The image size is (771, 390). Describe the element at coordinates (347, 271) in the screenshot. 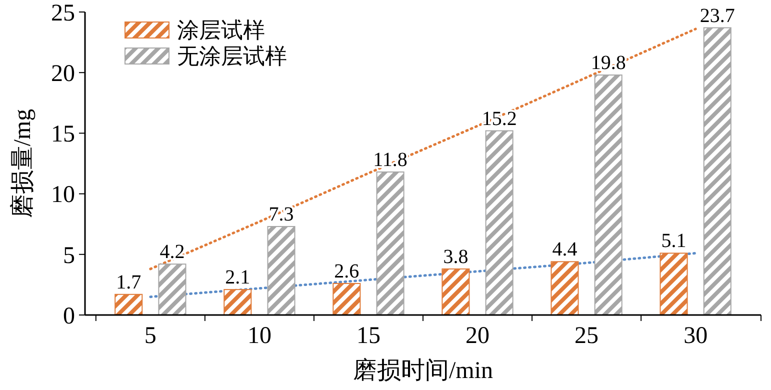

I see `data-label: 2.6` at that location.